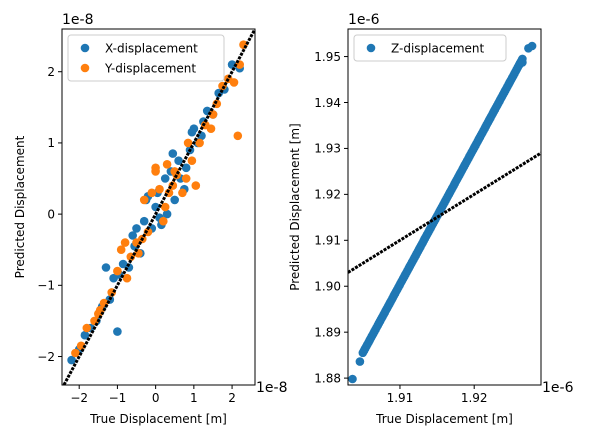  Describe the element at coordinates (271, 388) in the screenshot. I see `x-axis-offset-label: 1e-8` at that location.